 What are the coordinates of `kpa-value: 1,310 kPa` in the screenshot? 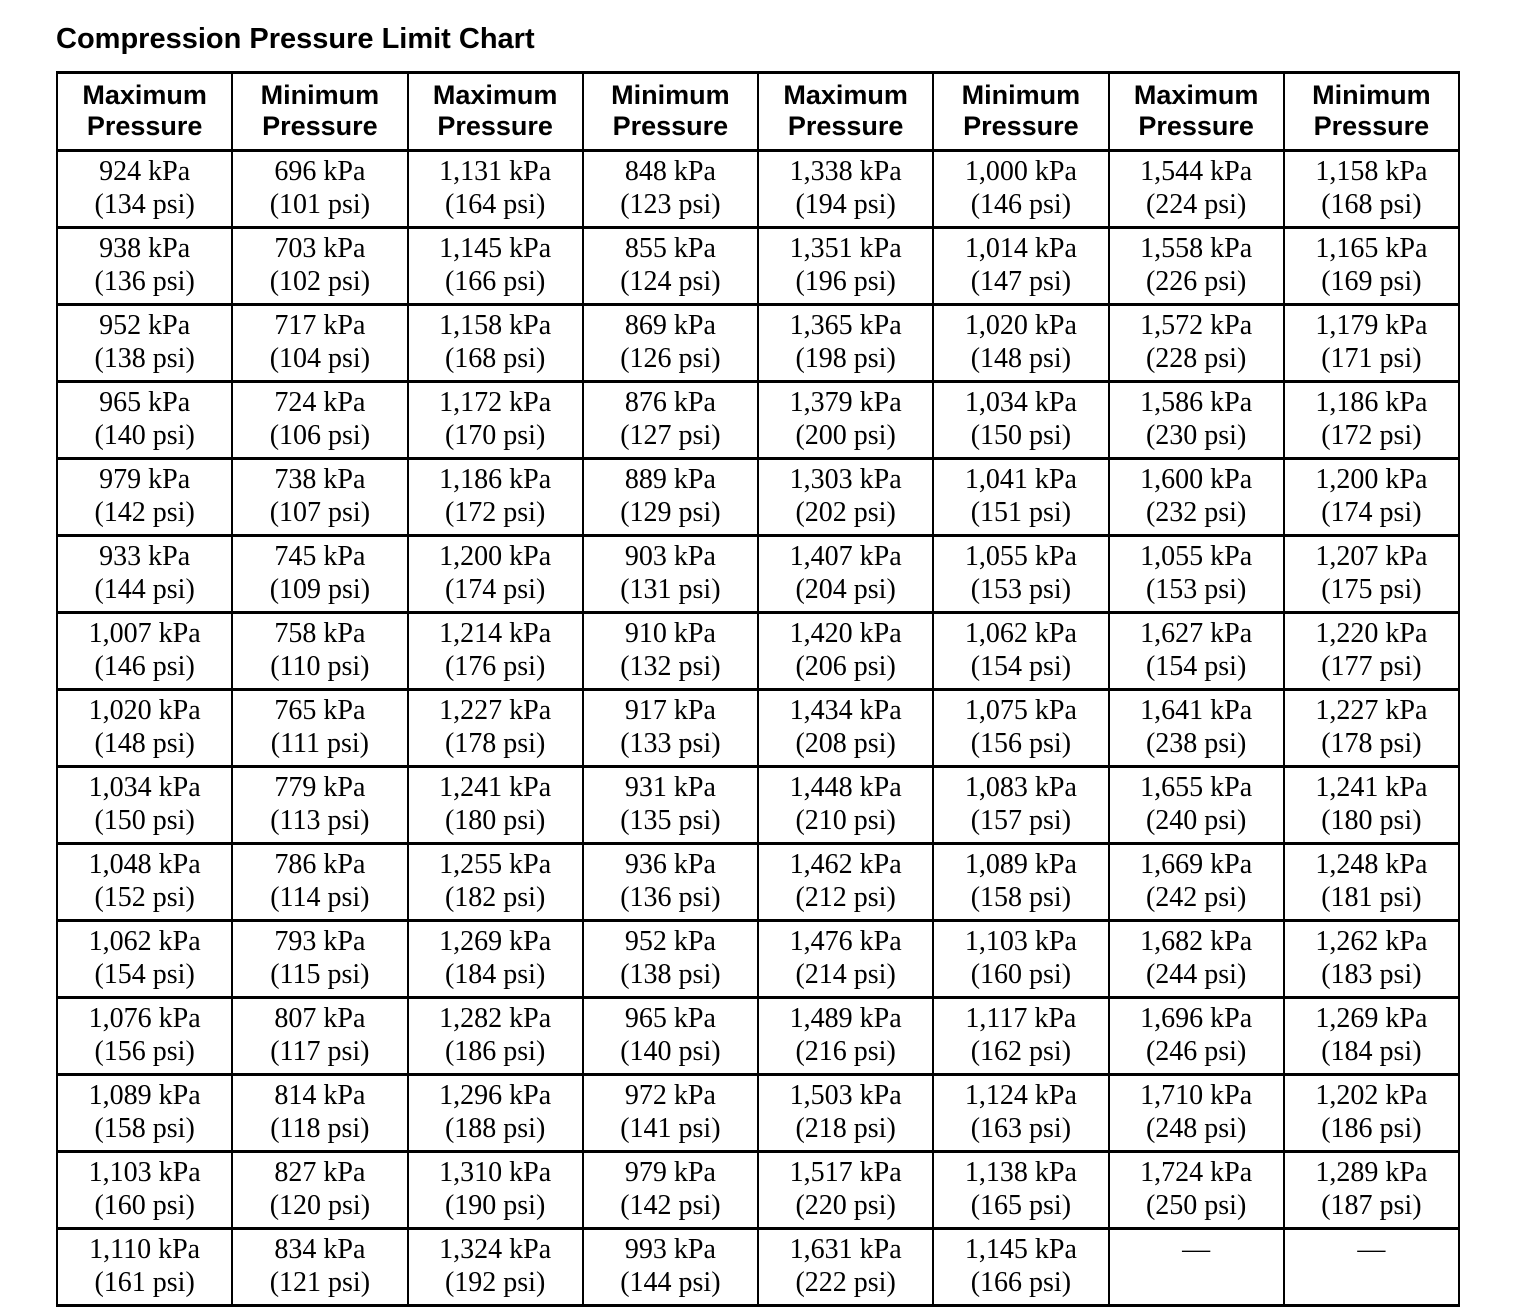 It's located at (495, 1173).